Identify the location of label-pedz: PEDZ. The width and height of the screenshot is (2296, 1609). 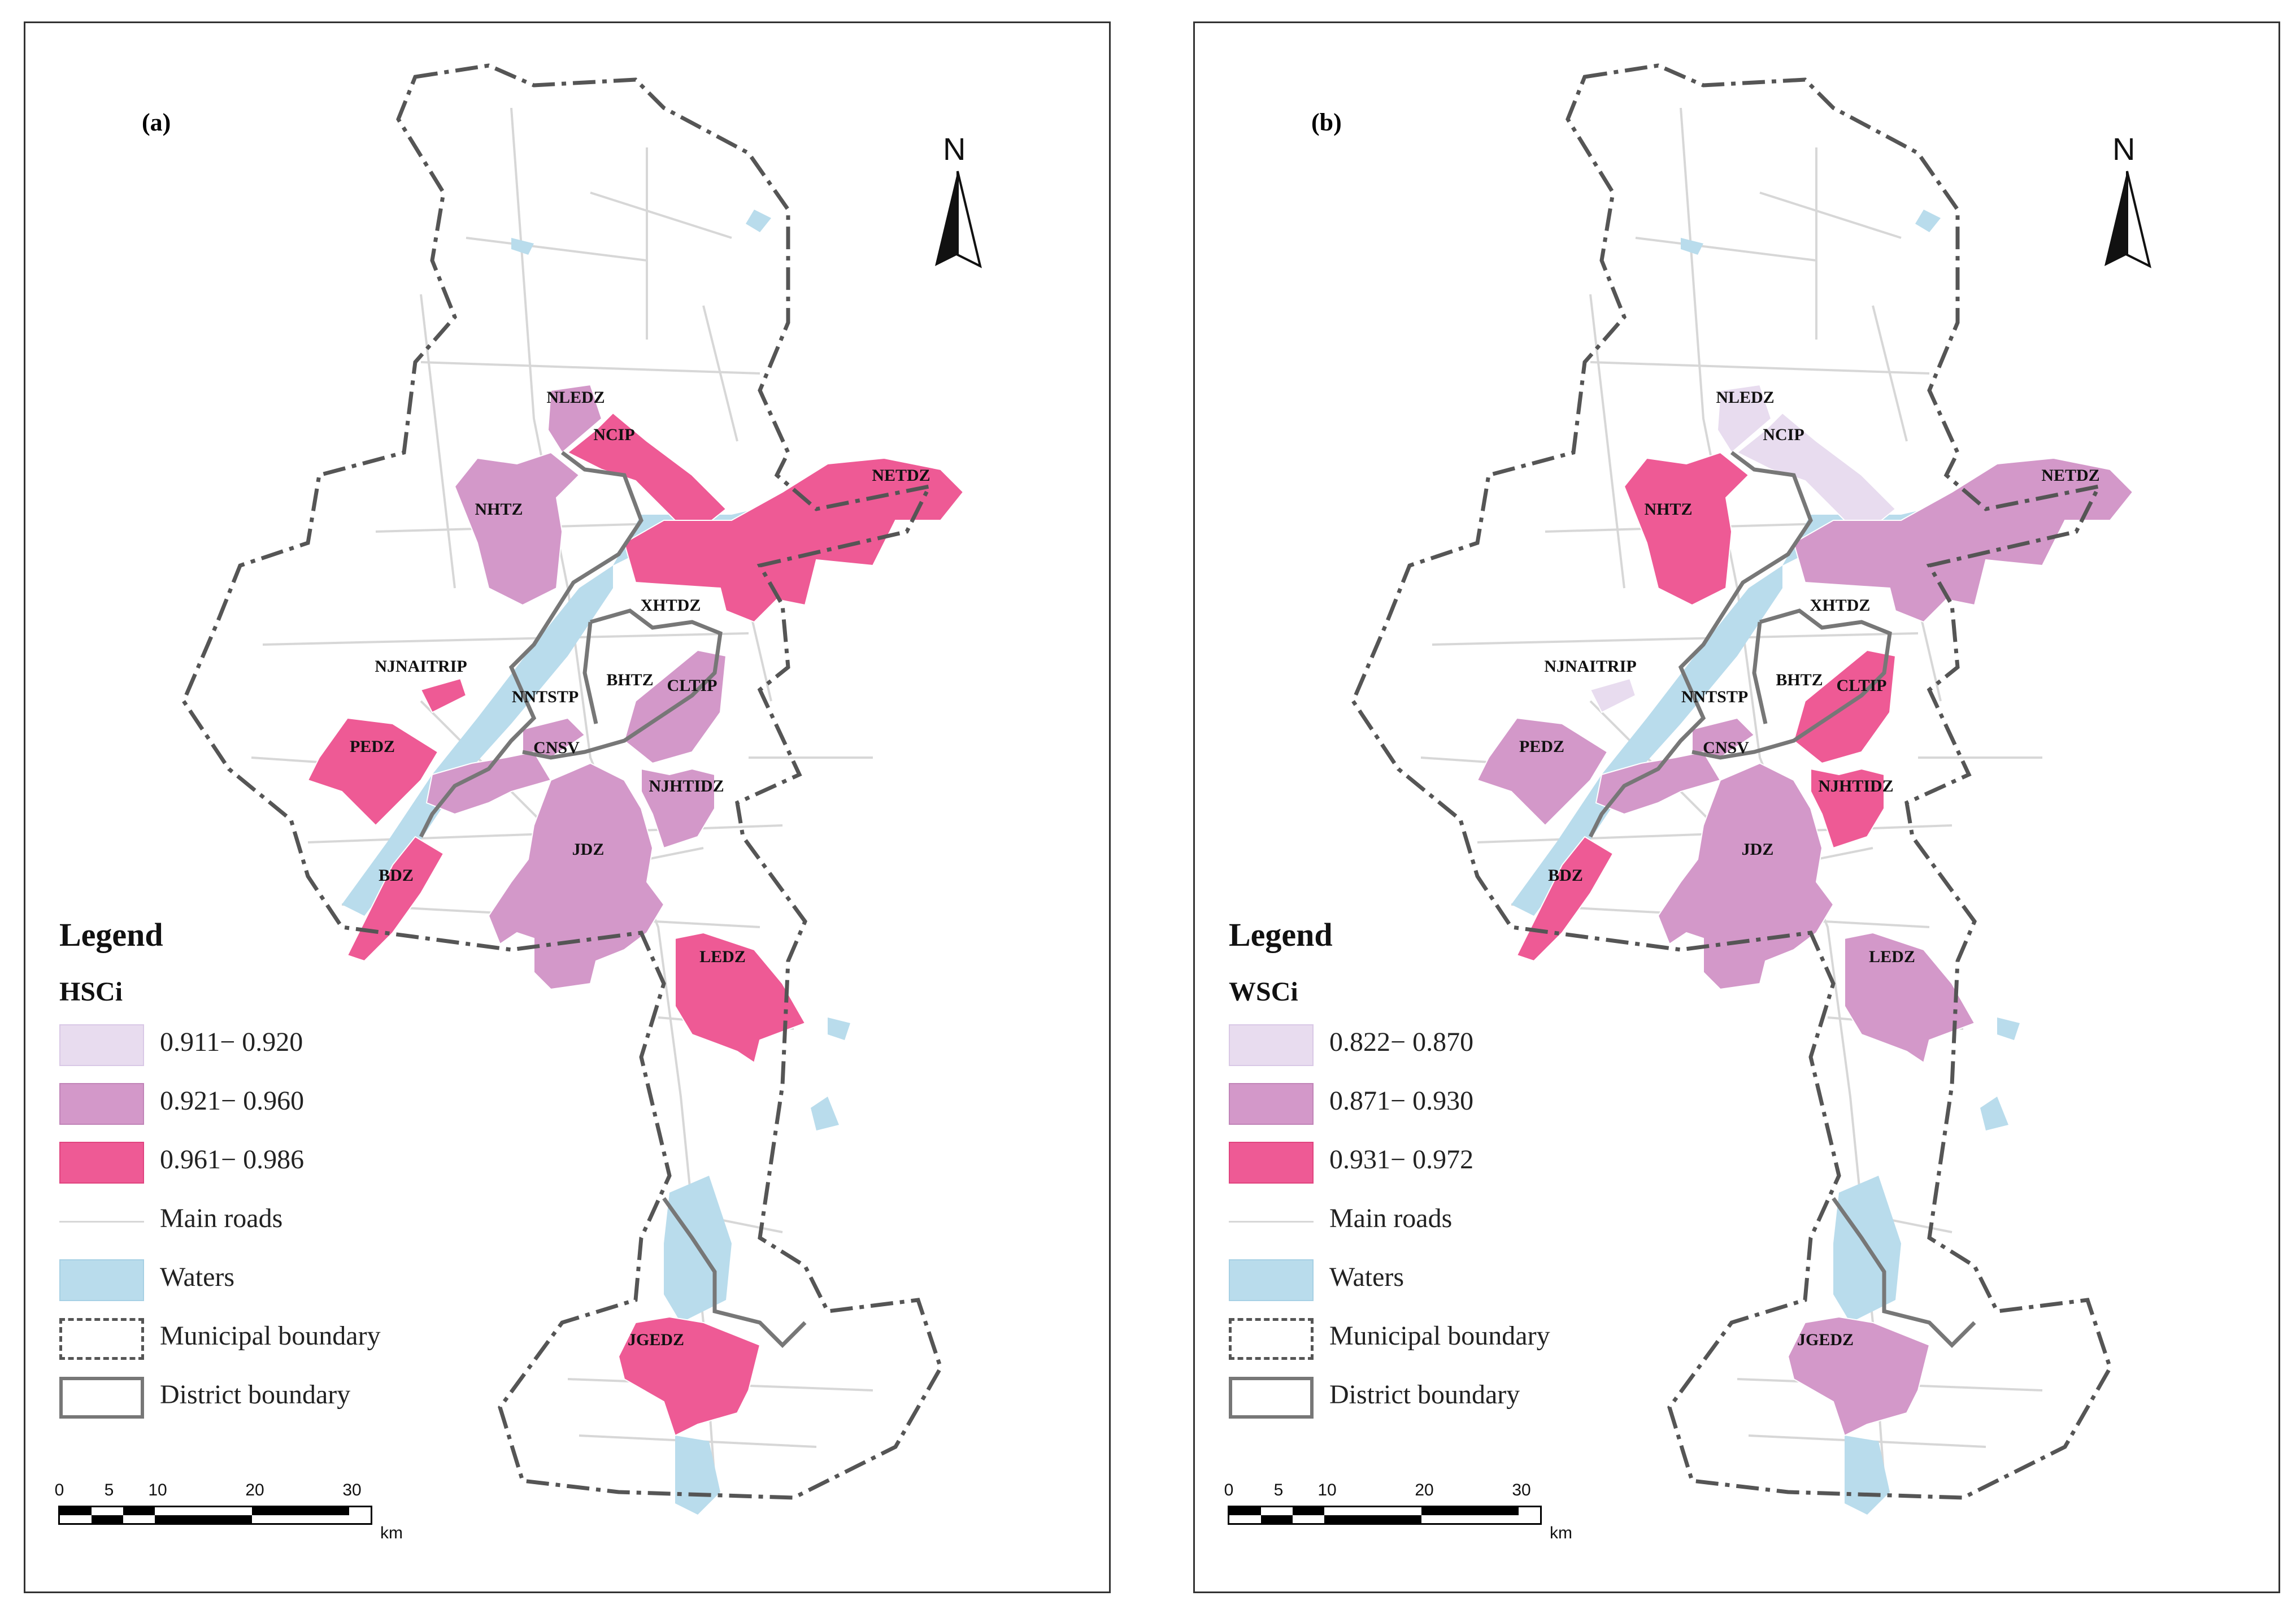
(1541, 746).